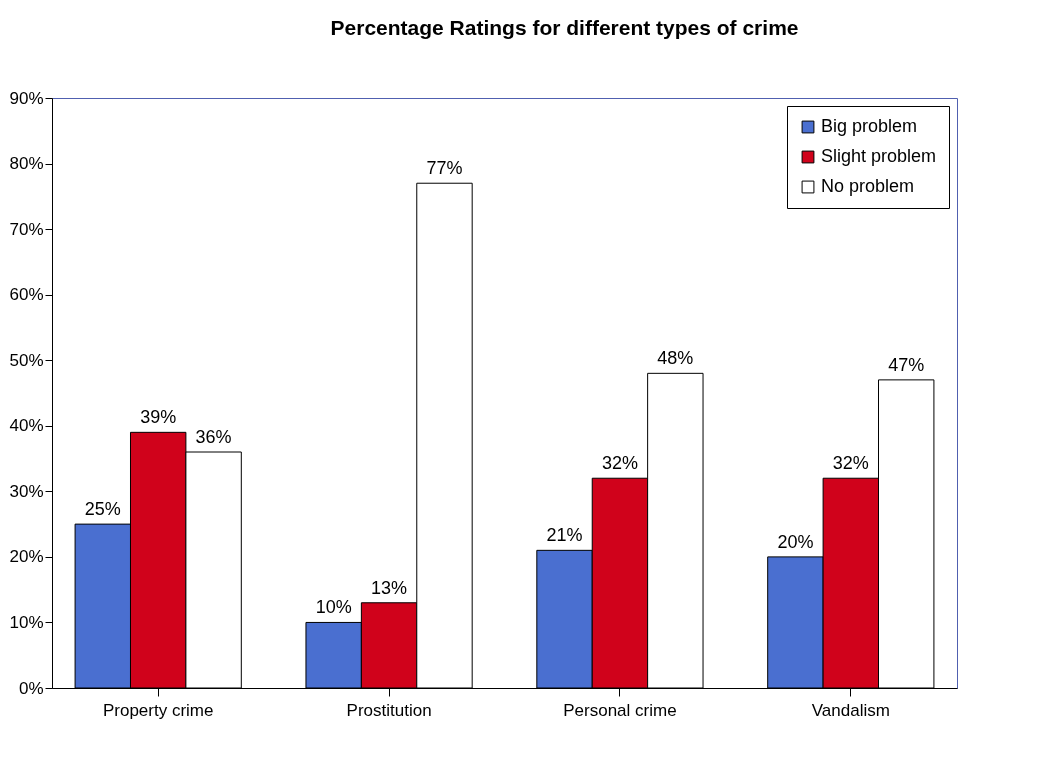 The width and height of the screenshot is (1042, 760). I want to click on y-tick-label: 70%, so click(26, 229).